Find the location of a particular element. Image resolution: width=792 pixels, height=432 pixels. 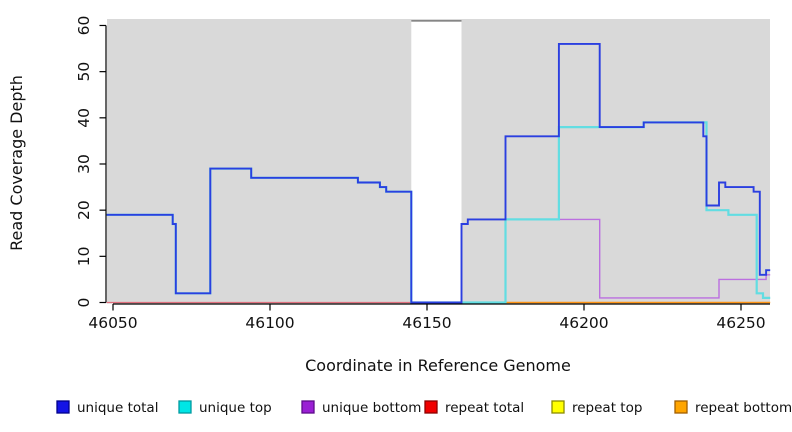

legend-label: repeat bottom is located at coordinates (743, 408).